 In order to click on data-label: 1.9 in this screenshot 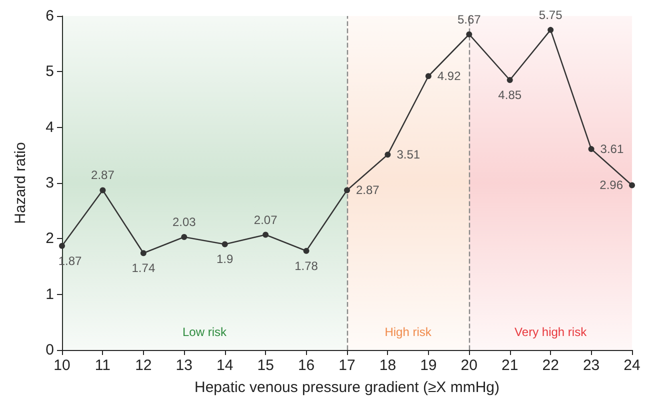, I will do `click(225, 259)`.